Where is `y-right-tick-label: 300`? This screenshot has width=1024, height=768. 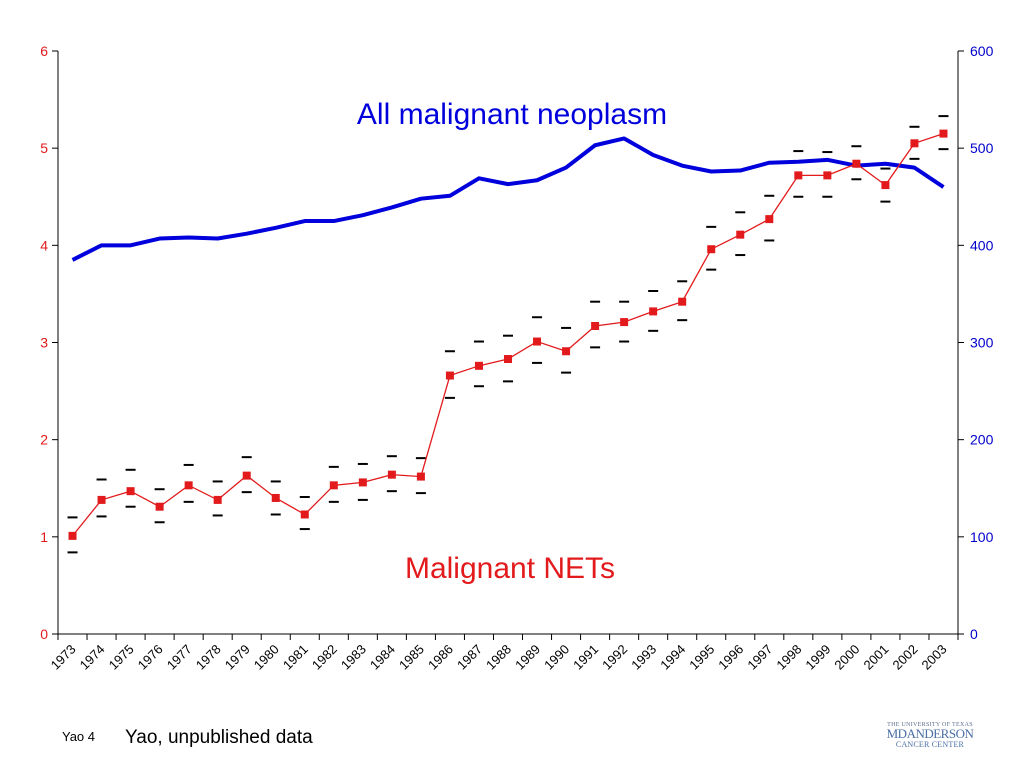
y-right-tick-label: 300 is located at coordinates (982, 343).